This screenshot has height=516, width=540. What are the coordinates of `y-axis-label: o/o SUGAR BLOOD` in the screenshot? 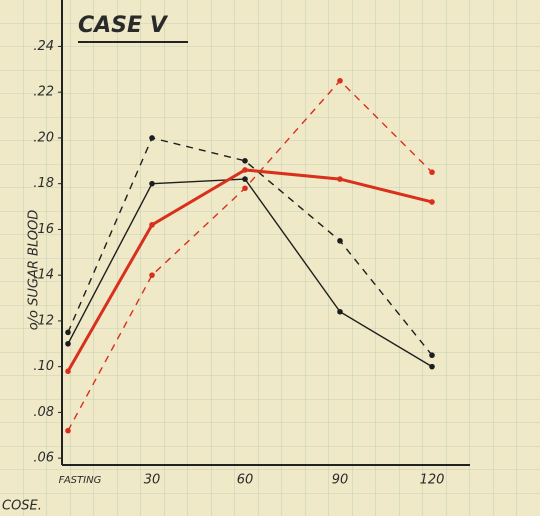 It's located at (34, 270).